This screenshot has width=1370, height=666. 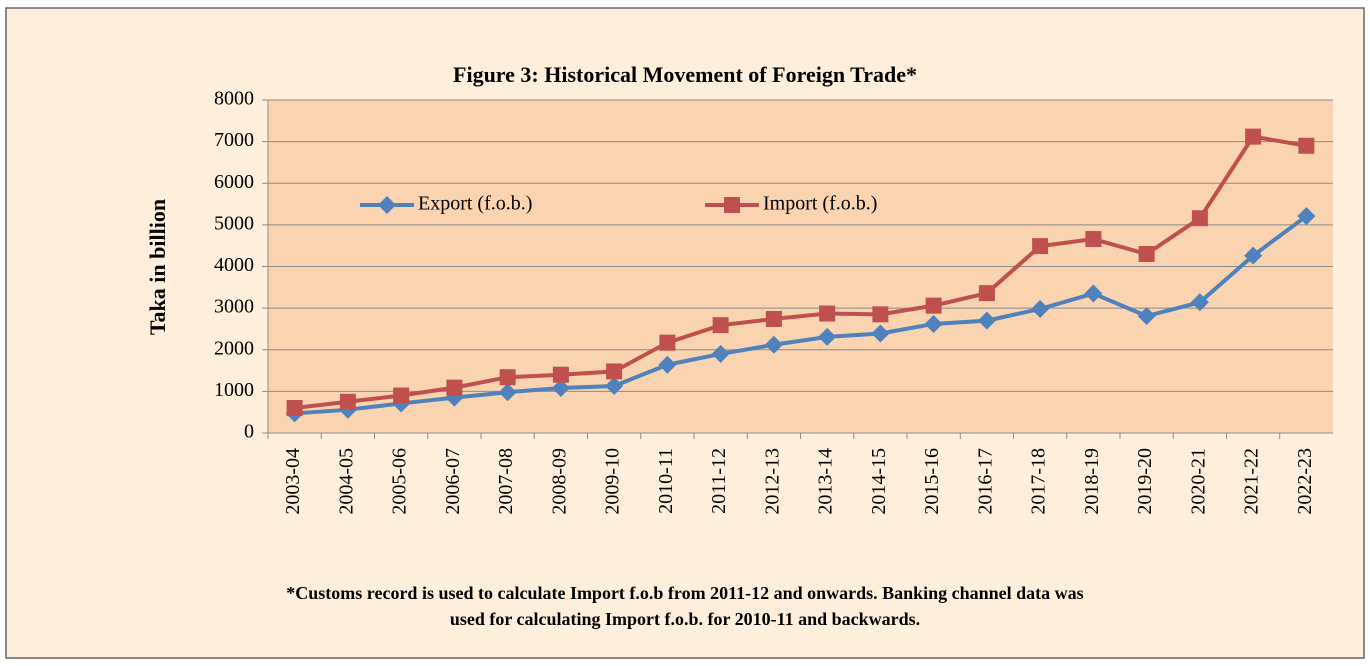 I want to click on x-tick-label: 2020-21, so click(x=1198, y=481).